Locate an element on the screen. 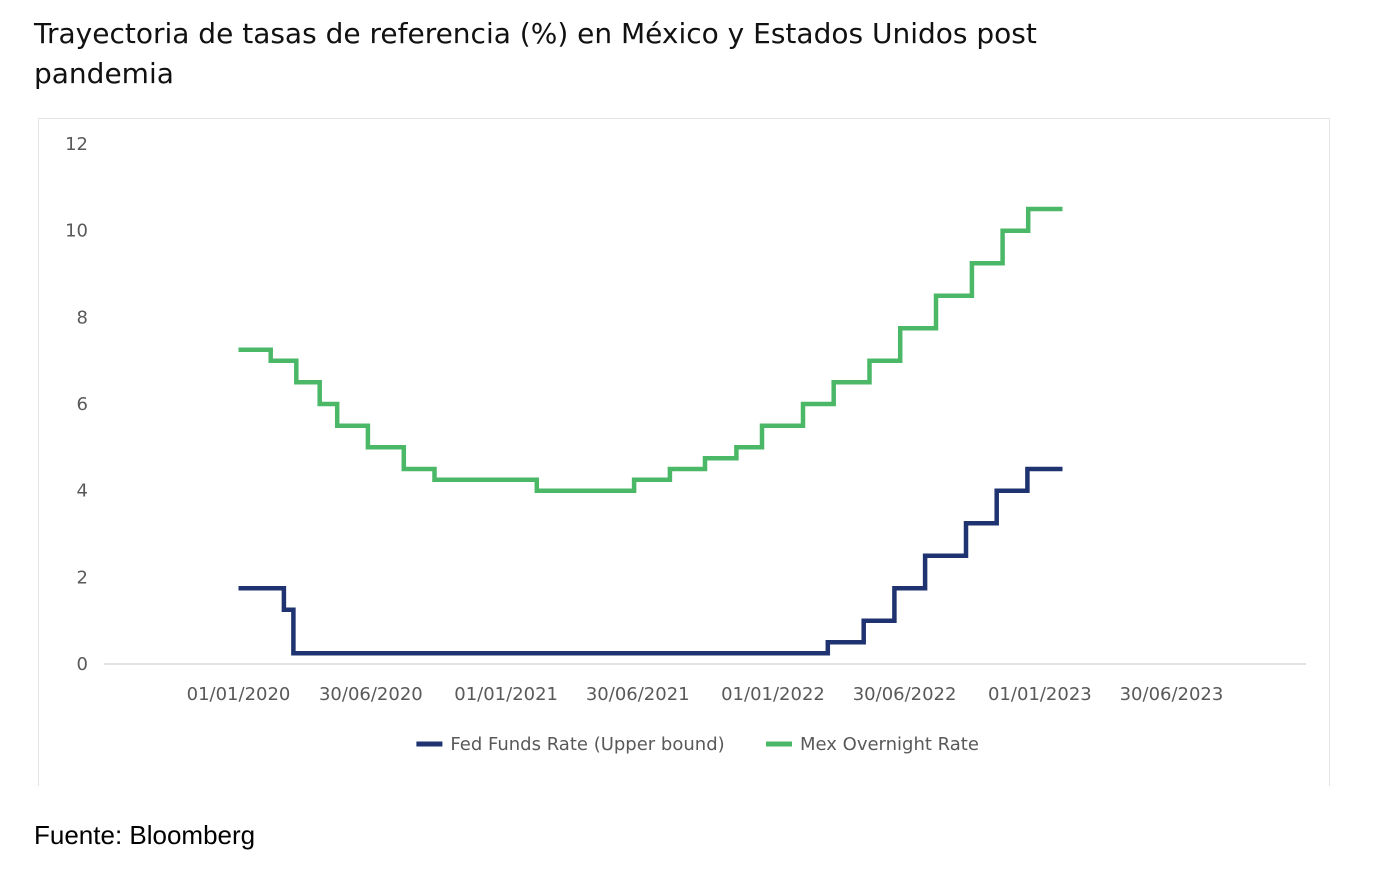 The width and height of the screenshot is (1388, 880). y-tick-label: 12 is located at coordinates (76, 144).